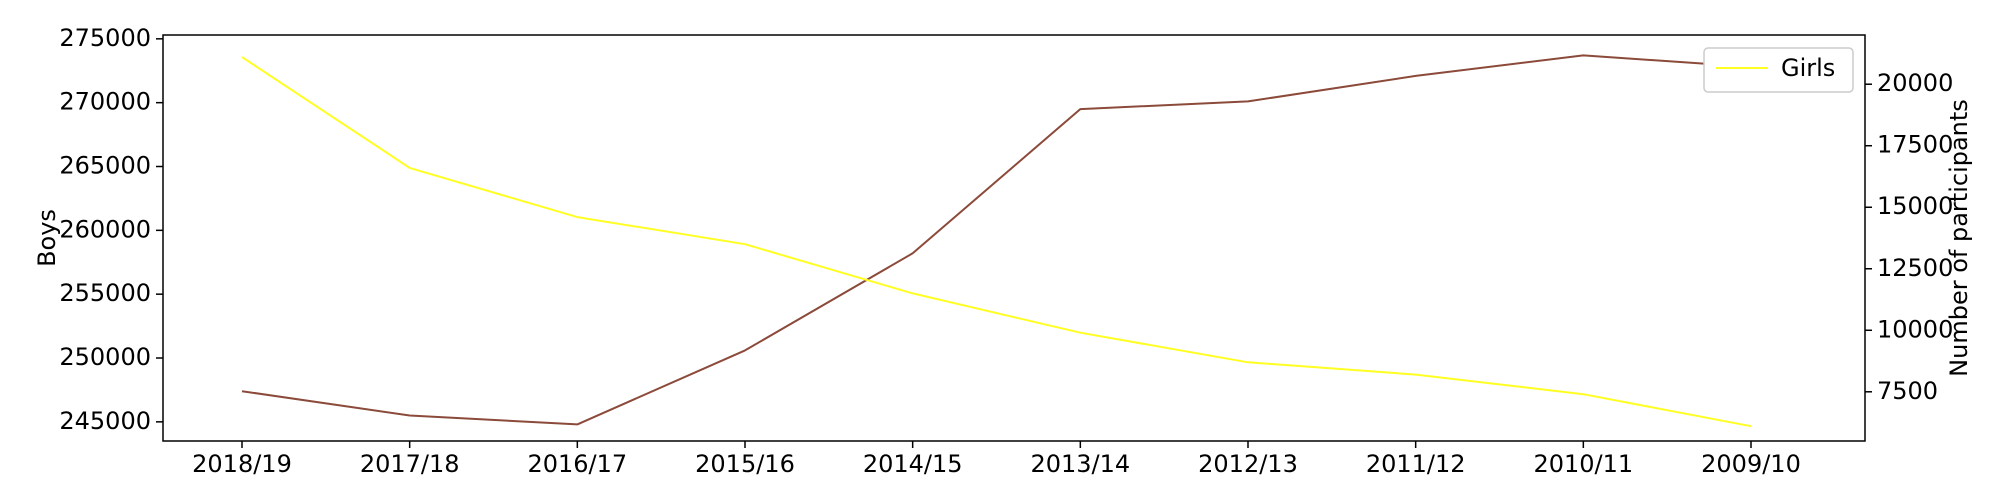 This screenshot has width=2000, height=500. Describe the element at coordinates (1248, 464) in the screenshot. I see `x-tick-label: 2012/13` at that location.